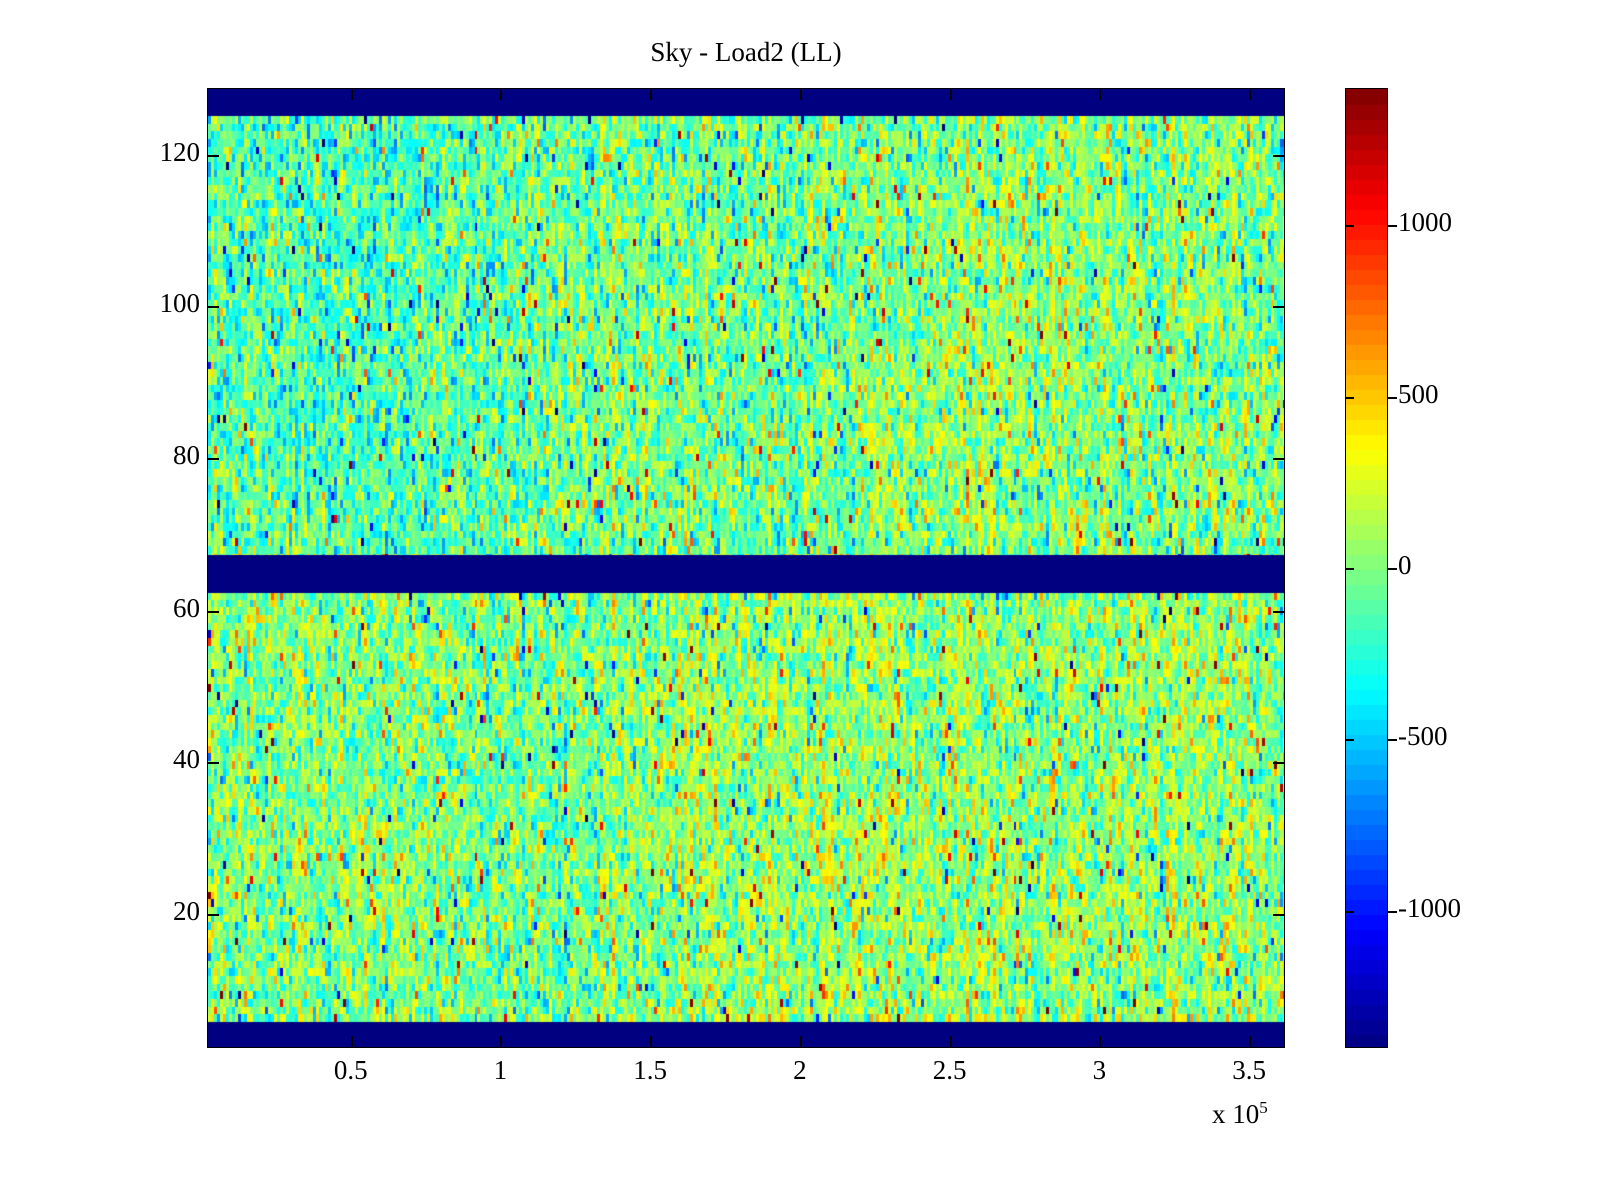  I want to click on y-axis-tick-label: 60, so click(186, 608).